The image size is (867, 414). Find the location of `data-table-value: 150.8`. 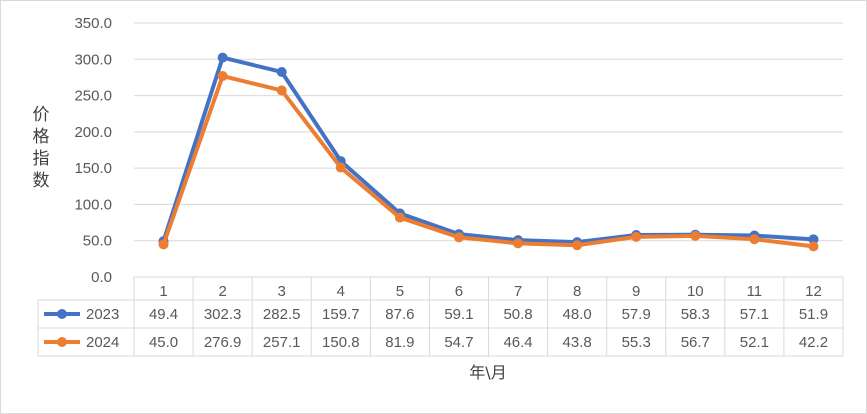

data-table-value: 150.8 is located at coordinates (341, 342).